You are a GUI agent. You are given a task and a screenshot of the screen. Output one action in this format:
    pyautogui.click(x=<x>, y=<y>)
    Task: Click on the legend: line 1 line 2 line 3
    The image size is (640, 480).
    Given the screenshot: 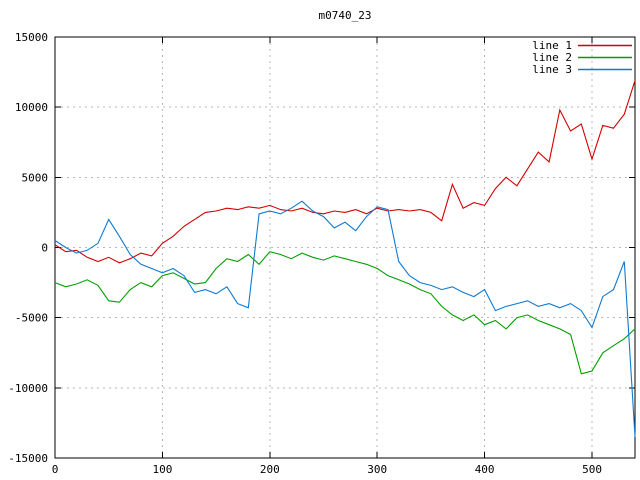 What is the action you would take?
    pyautogui.click(x=582, y=57)
    